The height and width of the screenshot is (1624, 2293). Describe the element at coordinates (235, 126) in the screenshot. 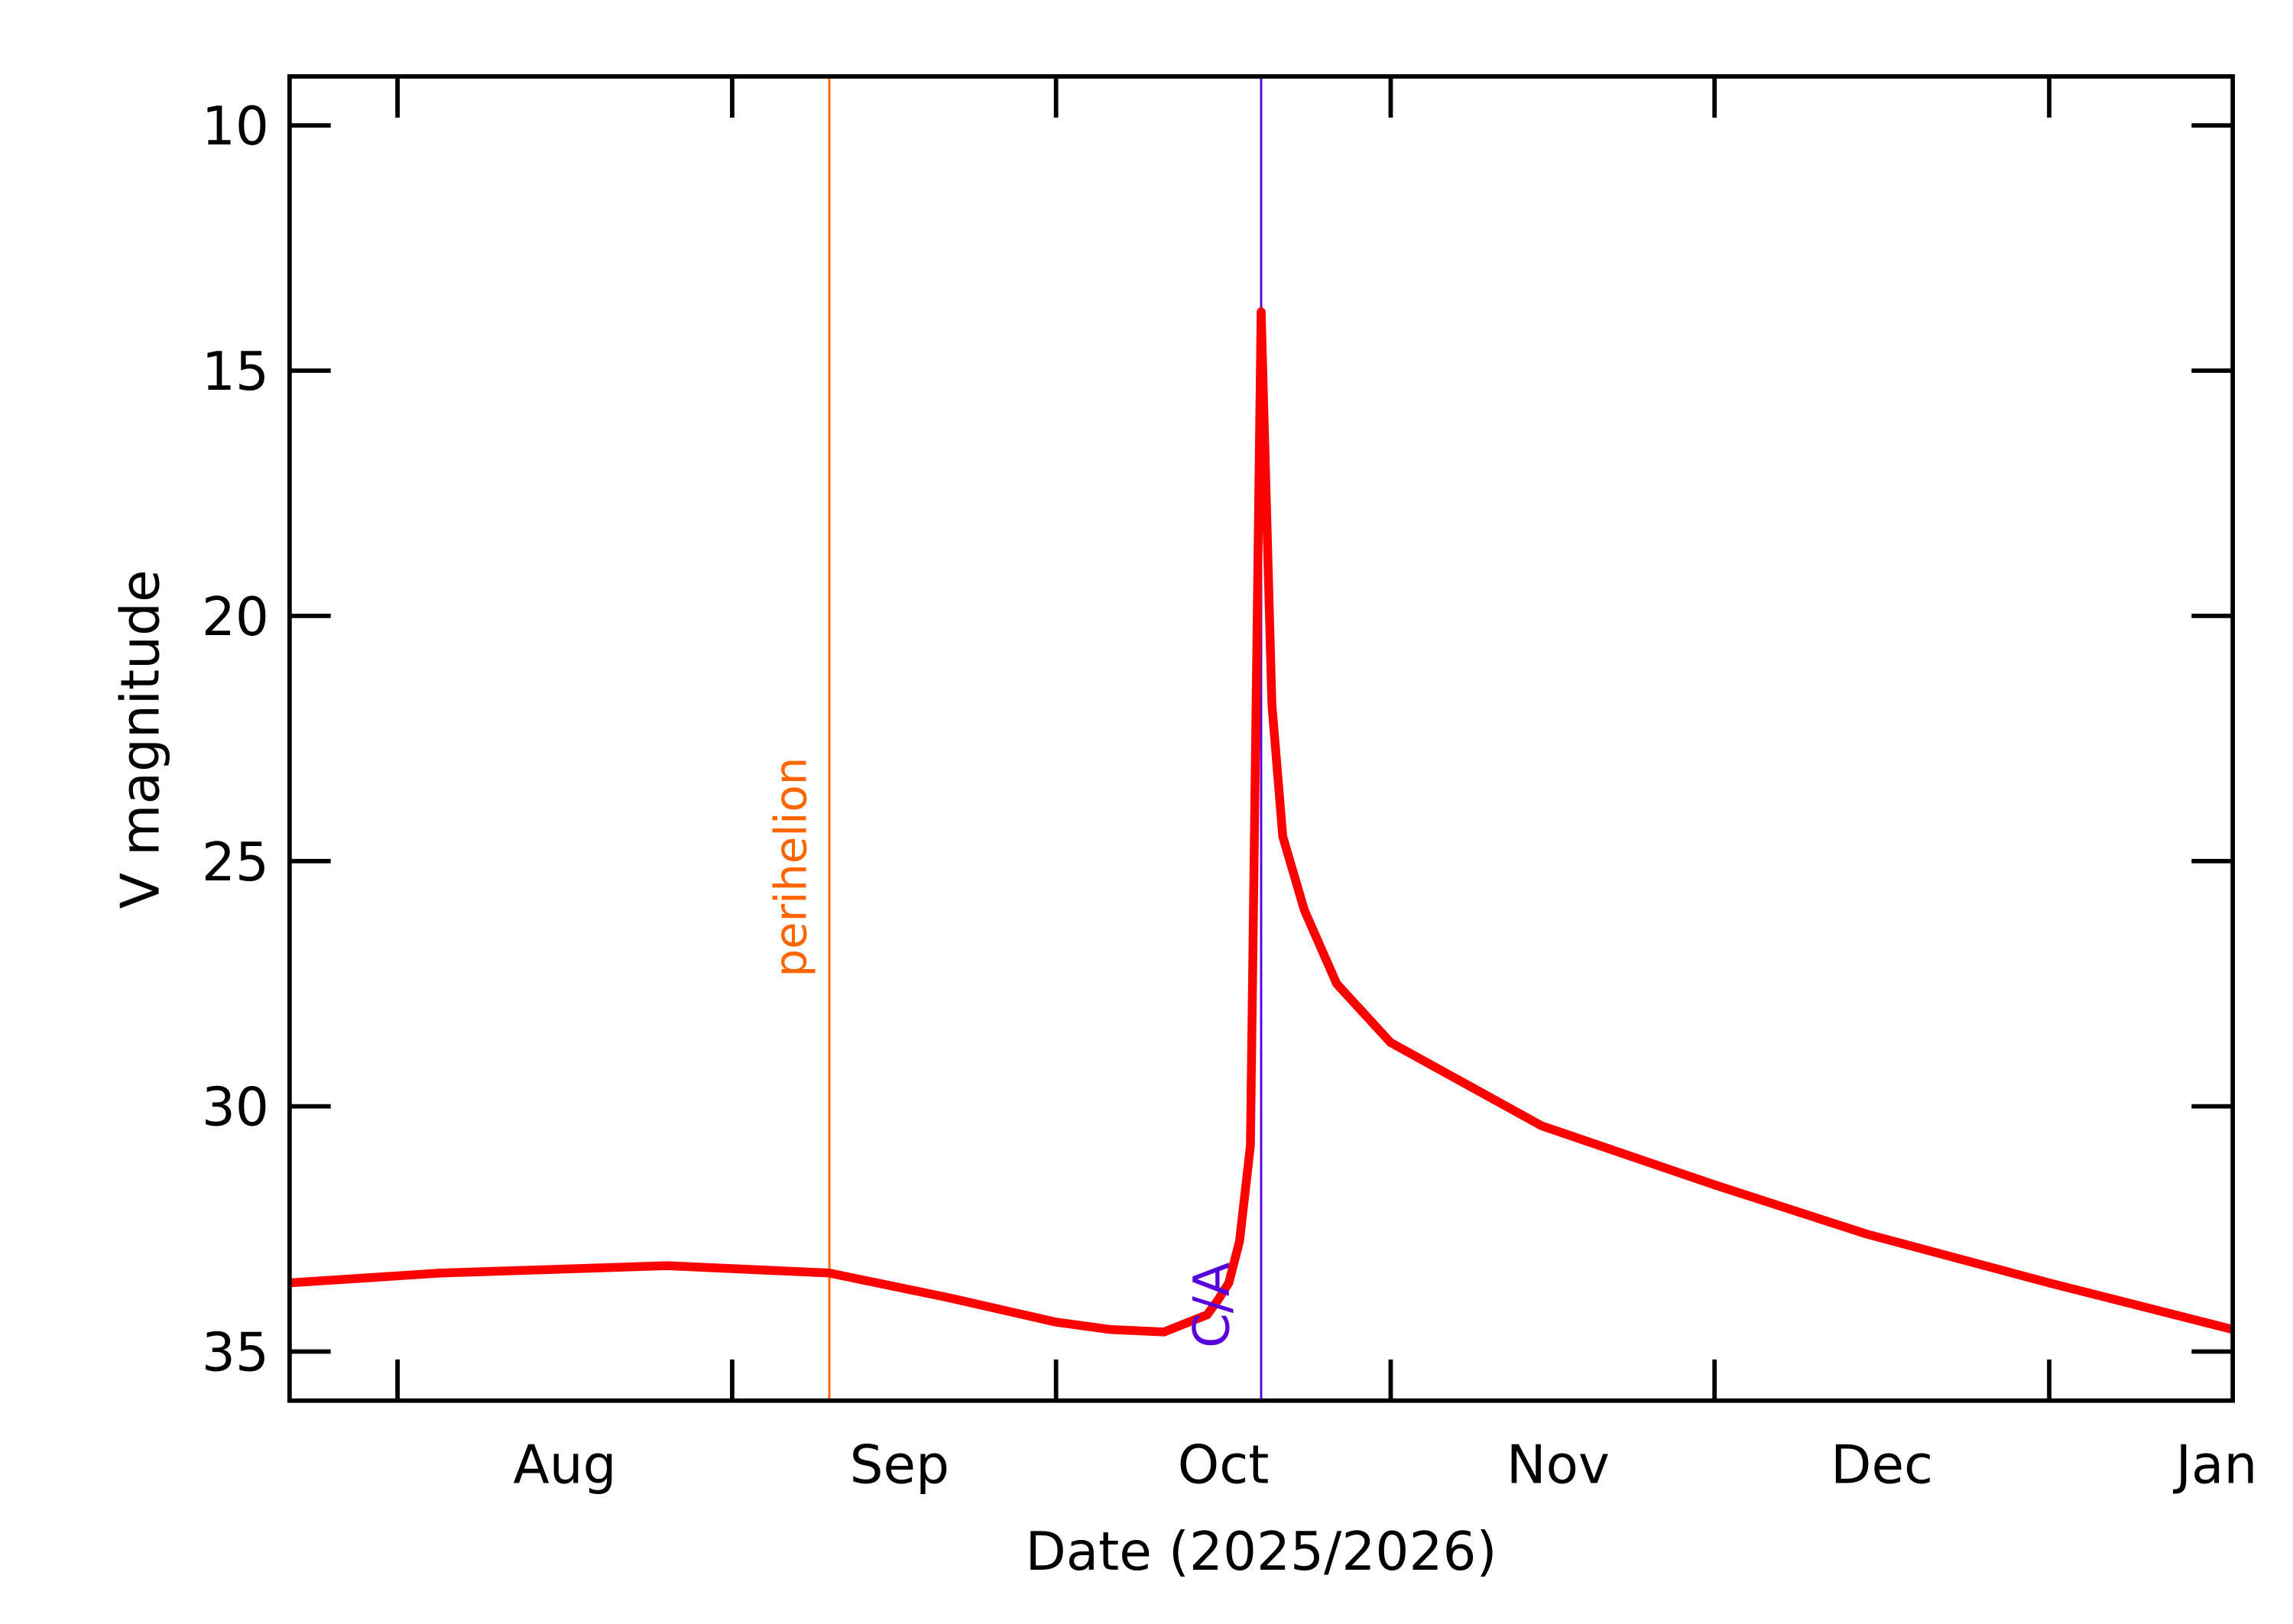

I see `y-tick-label: 10` at that location.